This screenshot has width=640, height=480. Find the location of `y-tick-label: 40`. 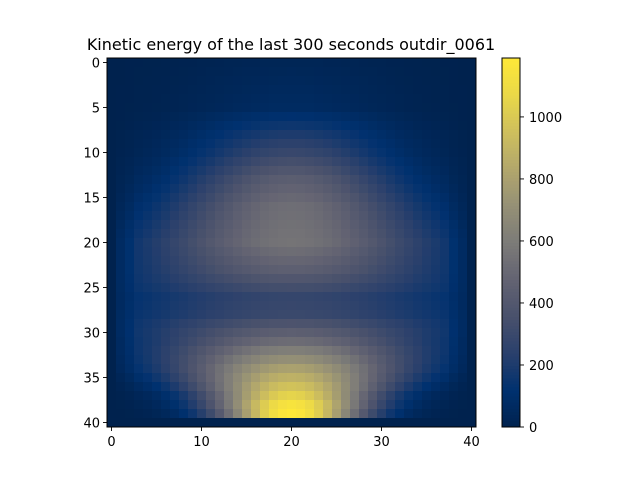

y-tick-label: 40 is located at coordinates (91, 424).